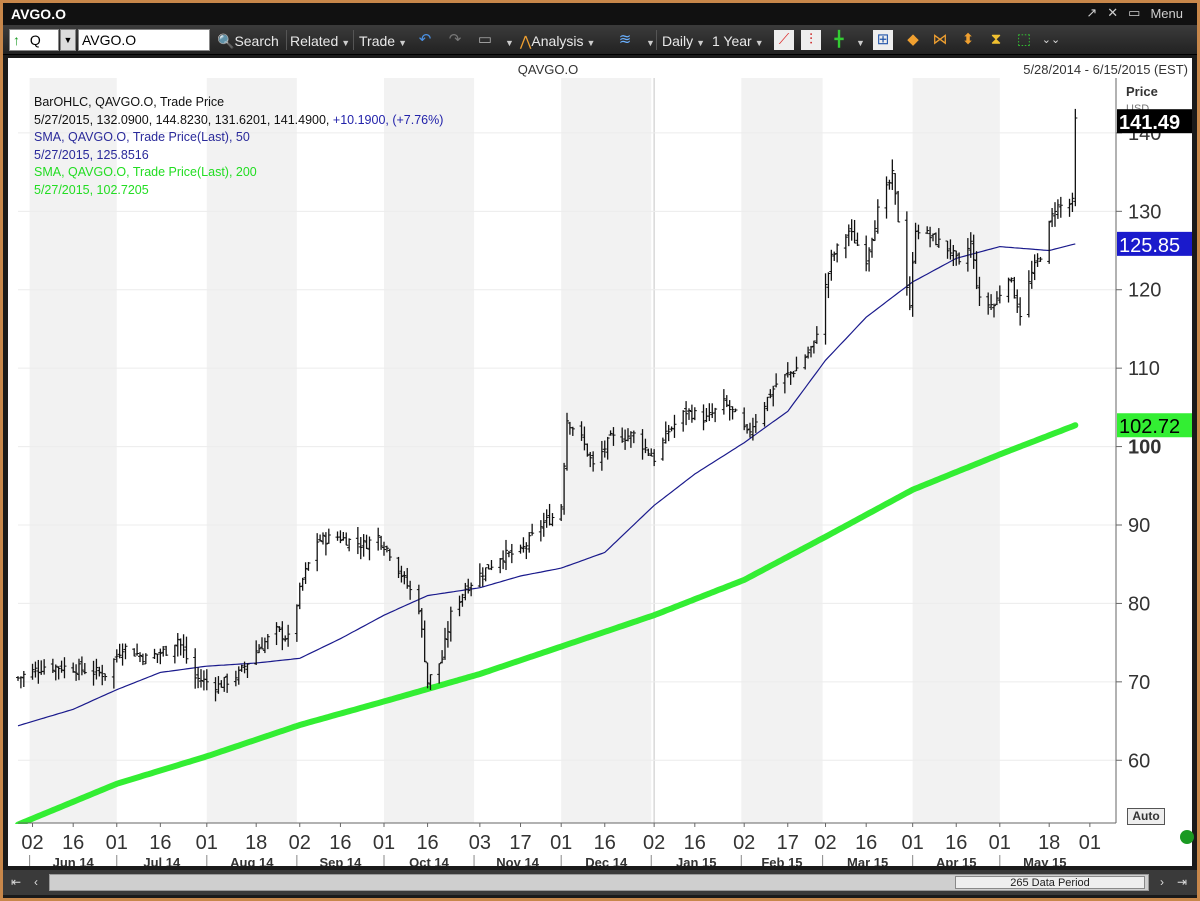 The image size is (1200, 901). I want to click on restore-icon: ▭, so click(1134, 12).